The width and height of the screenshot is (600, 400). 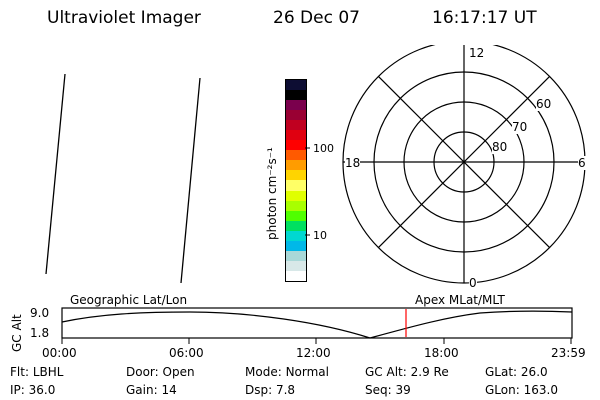 What do you see at coordinates (151, 390) in the screenshot?
I see `status-gain: Gain: 14` at bounding box center [151, 390].